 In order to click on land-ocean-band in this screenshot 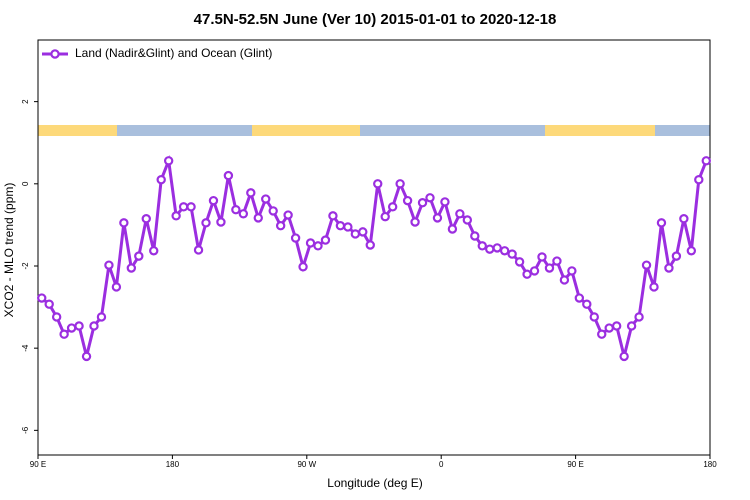, I will do `click(374, 130)`.